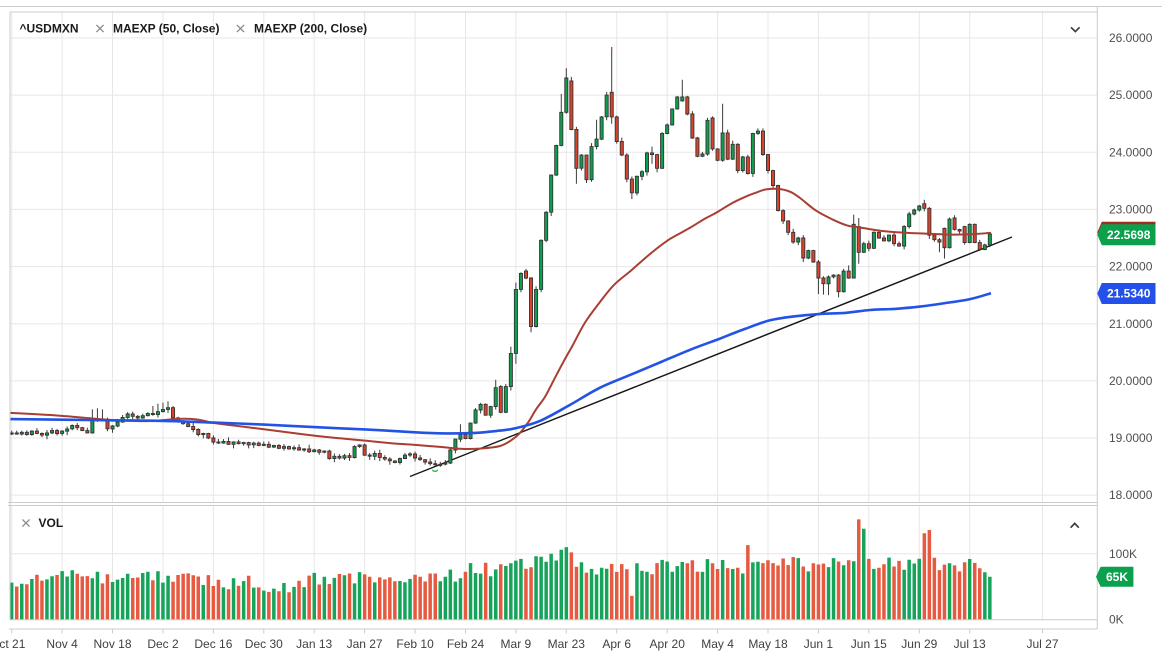  Describe the element at coordinates (1117, 577) in the screenshot. I see `svg-text: 65K` at that location.